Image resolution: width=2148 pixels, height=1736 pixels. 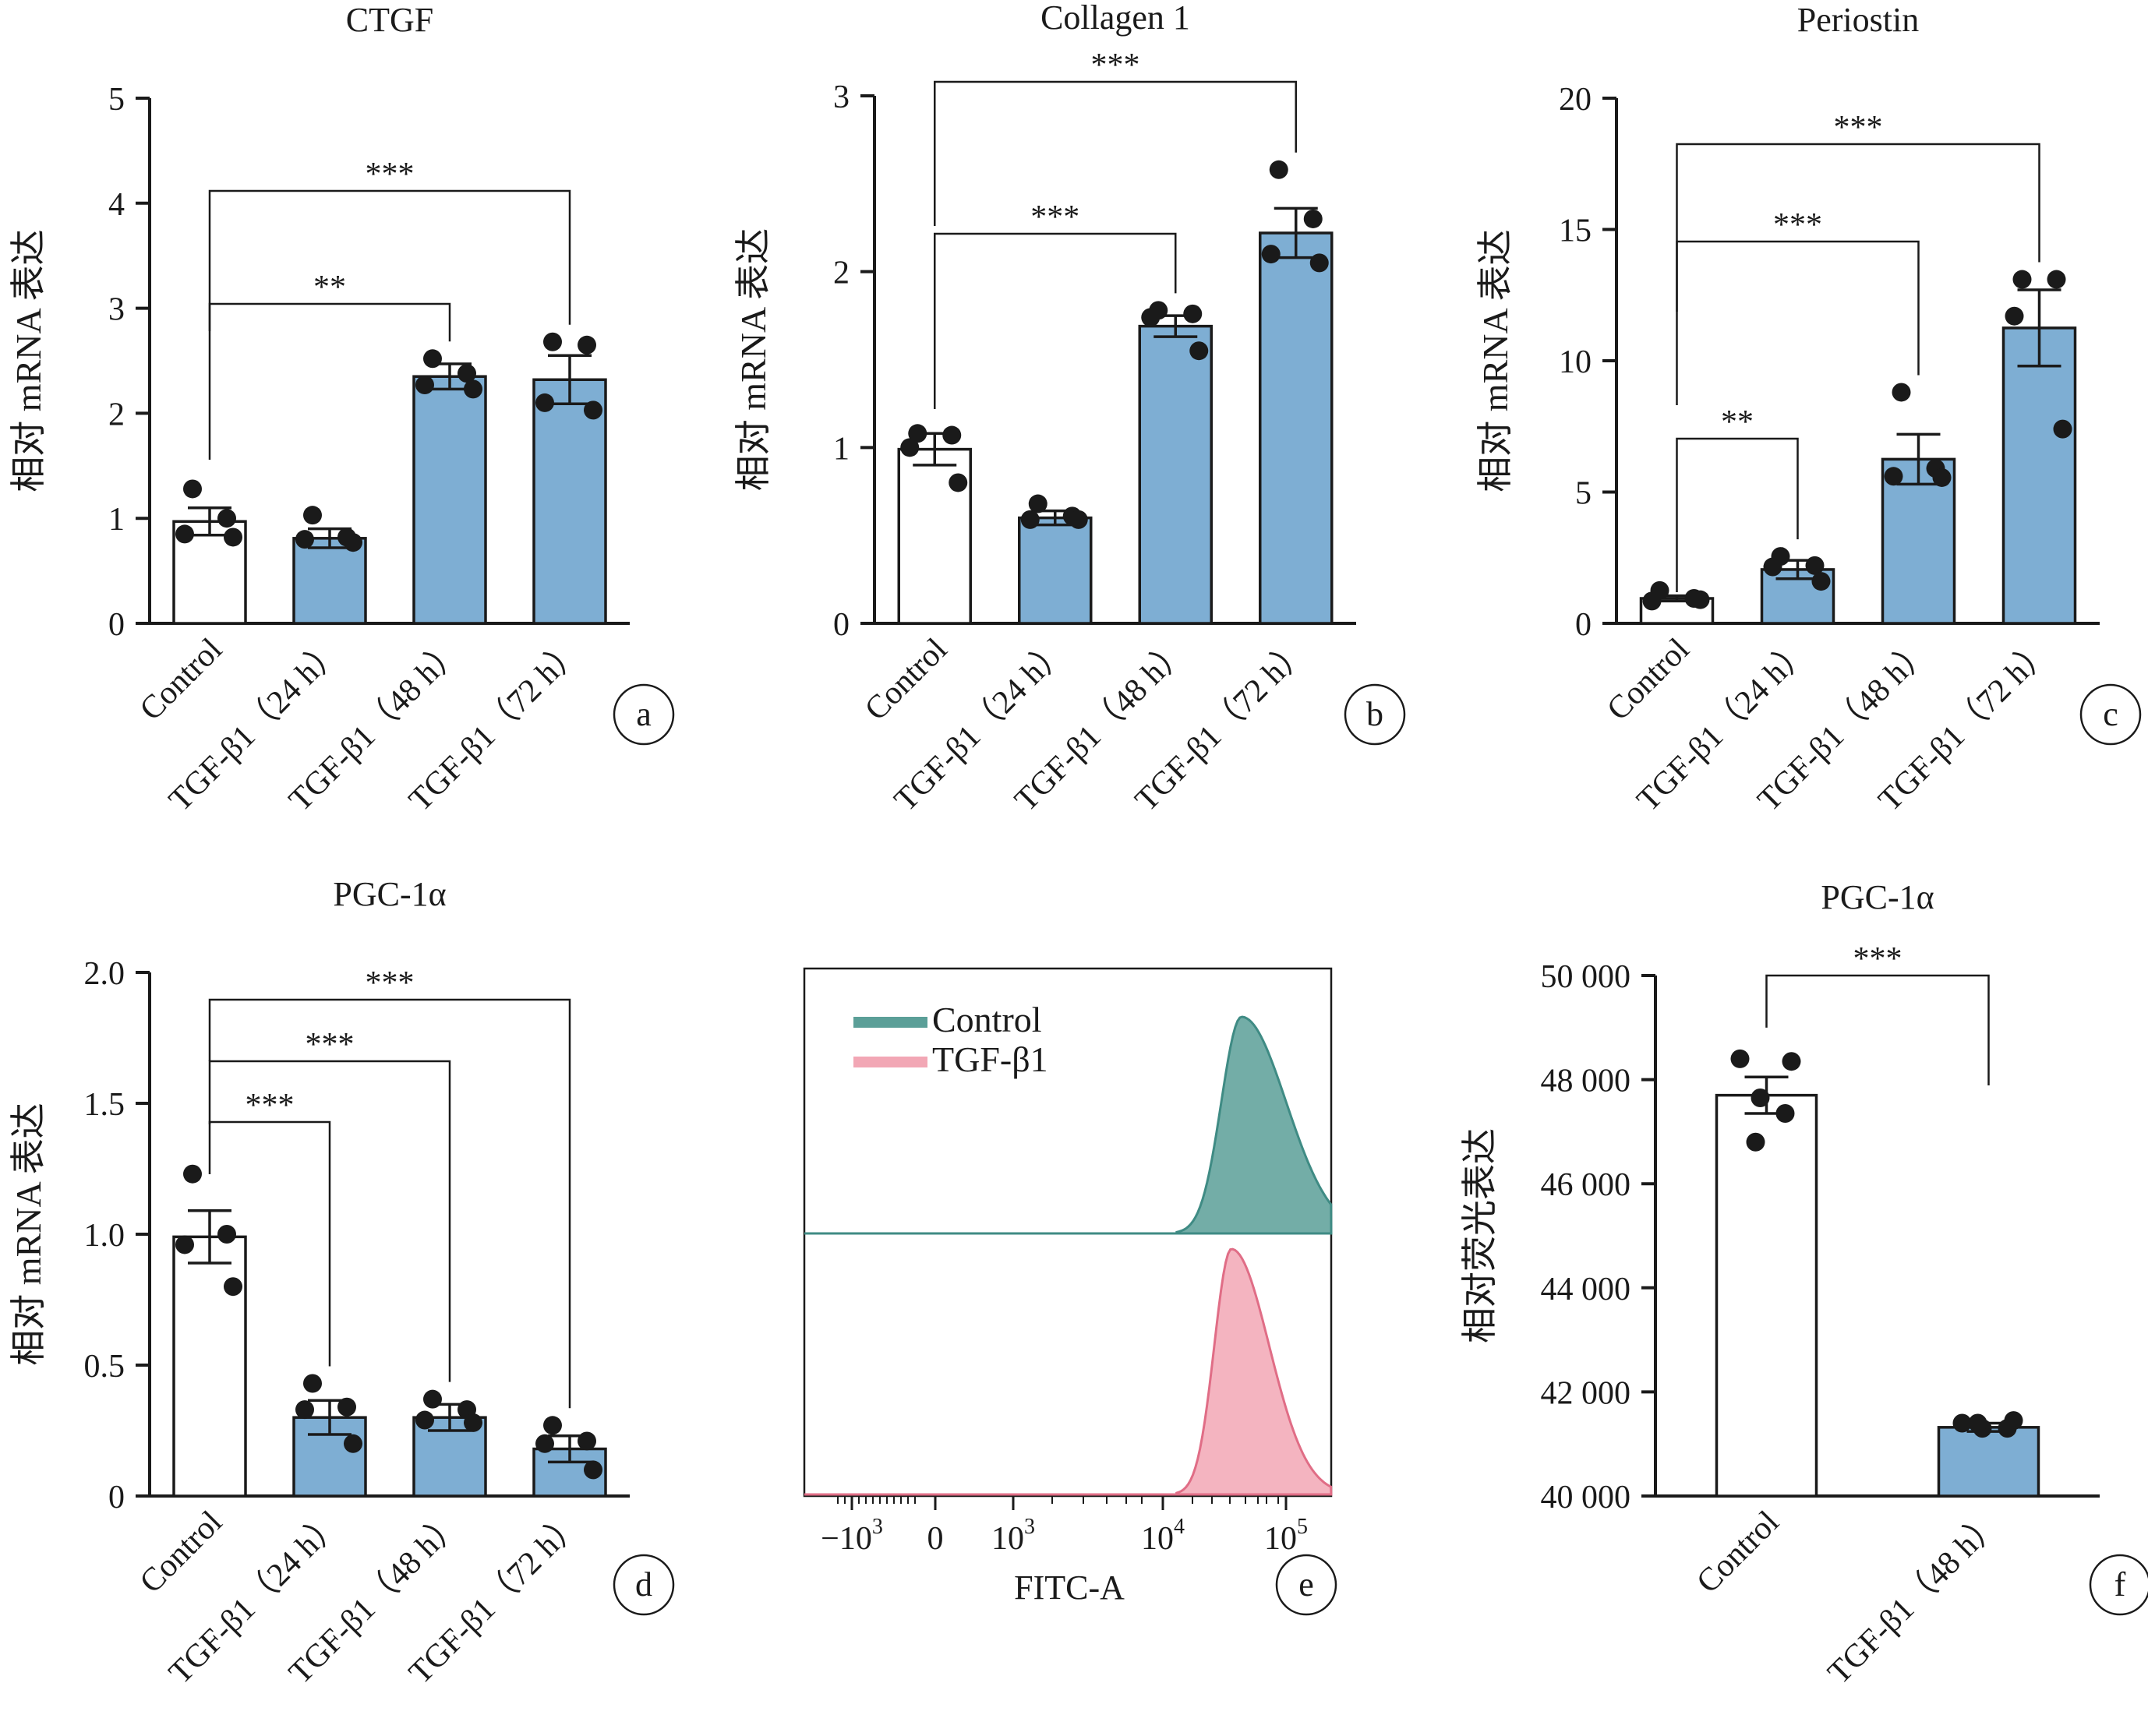 What do you see at coordinates (1877, 897) in the screenshot?
I see `chart-title: PGC-1α` at bounding box center [1877, 897].